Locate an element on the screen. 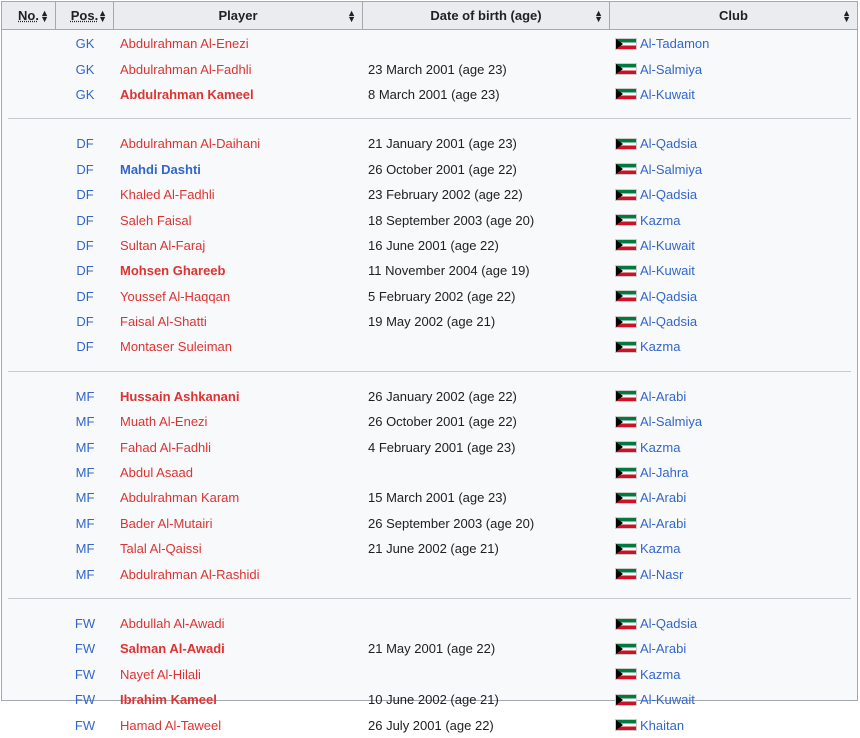 The height and width of the screenshot is (738, 860). header-club: Club ▲ ▼ is located at coordinates (733, 15).